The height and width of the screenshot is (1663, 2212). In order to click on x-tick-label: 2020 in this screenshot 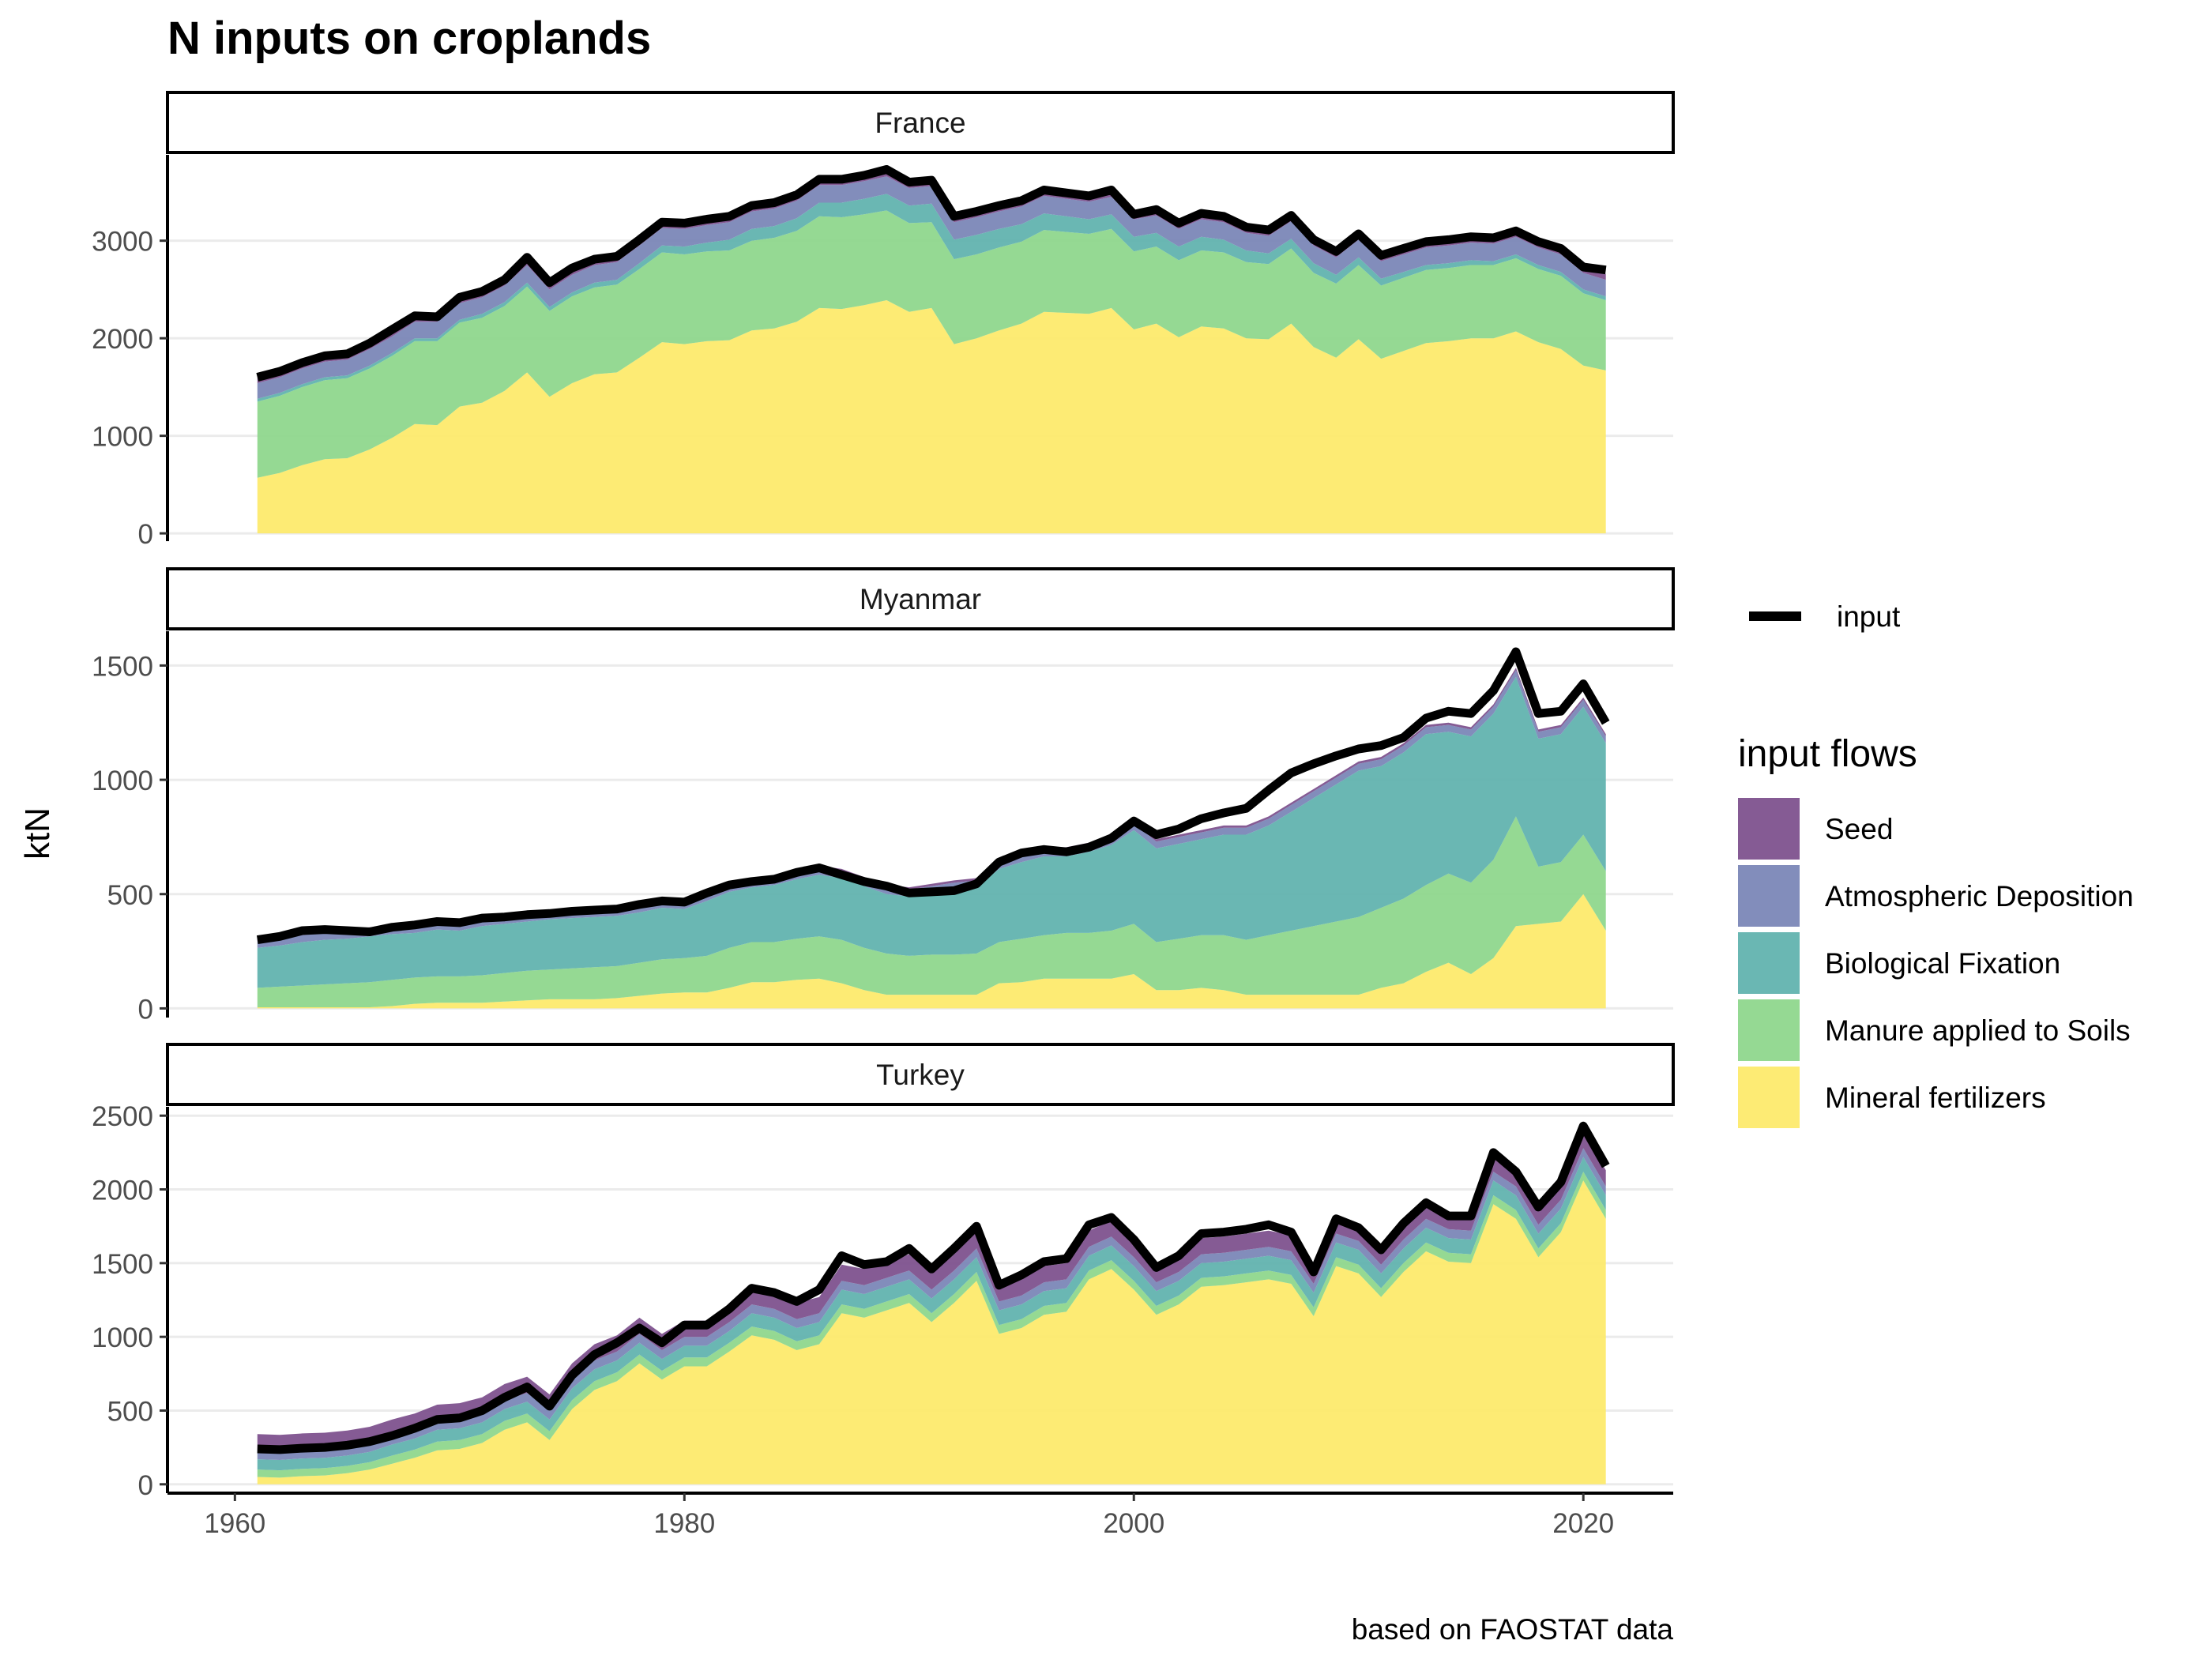, I will do `click(1583, 1523)`.